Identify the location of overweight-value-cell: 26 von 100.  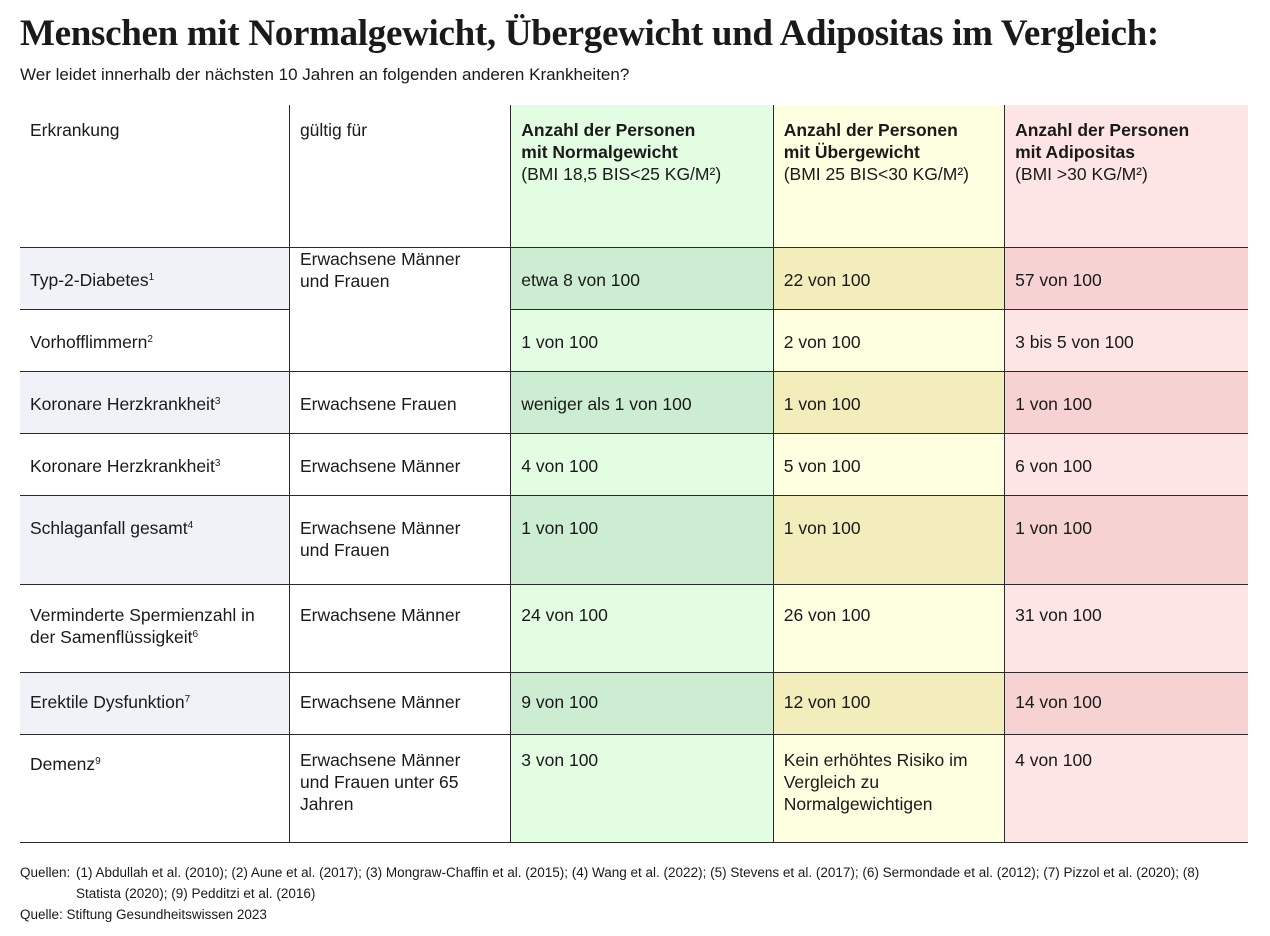
(888, 628).